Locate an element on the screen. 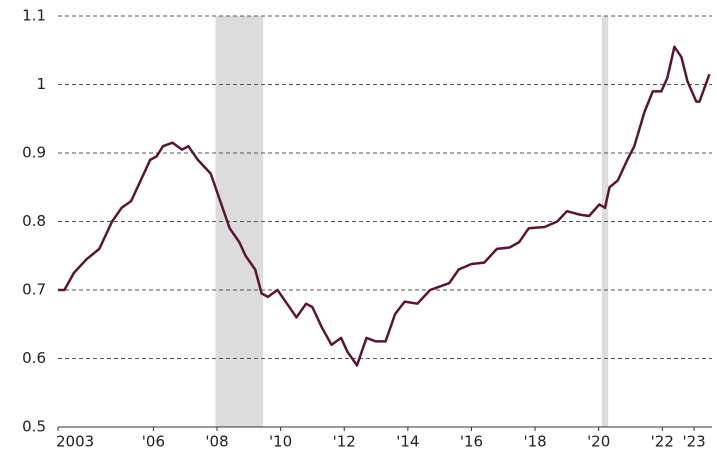 The image size is (717, 451). x-tick-label: '22 is located at coordinates (662, 442).